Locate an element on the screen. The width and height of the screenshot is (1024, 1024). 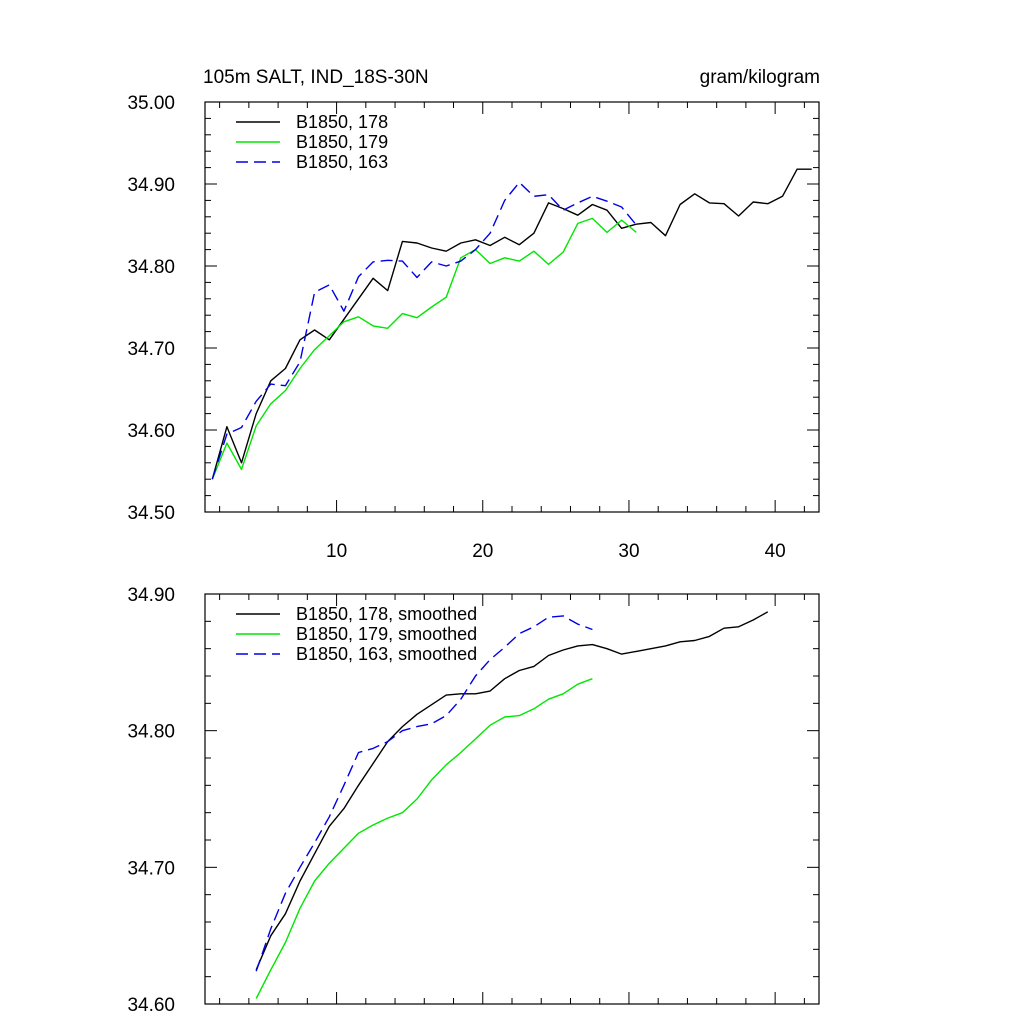
top-y-tick-label: 34.90 is located at coordinates (151, 185).